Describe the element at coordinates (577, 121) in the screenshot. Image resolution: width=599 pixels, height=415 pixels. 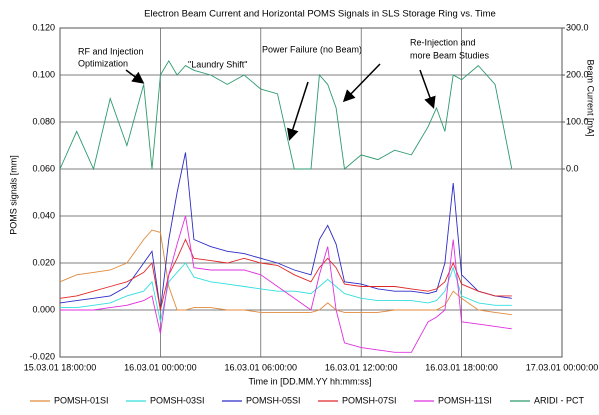
I see `y2-tick-label: 100.0` at that location.